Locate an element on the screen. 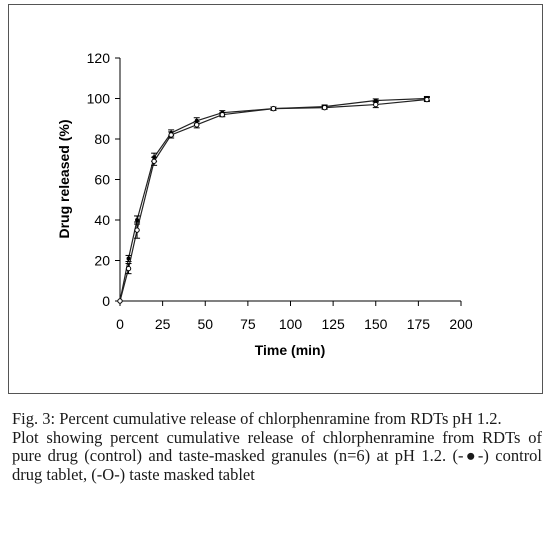 The image size is (553, 533). caption-text-part-2: -) control drug tablet, (- is located at coordinates (277, 465).